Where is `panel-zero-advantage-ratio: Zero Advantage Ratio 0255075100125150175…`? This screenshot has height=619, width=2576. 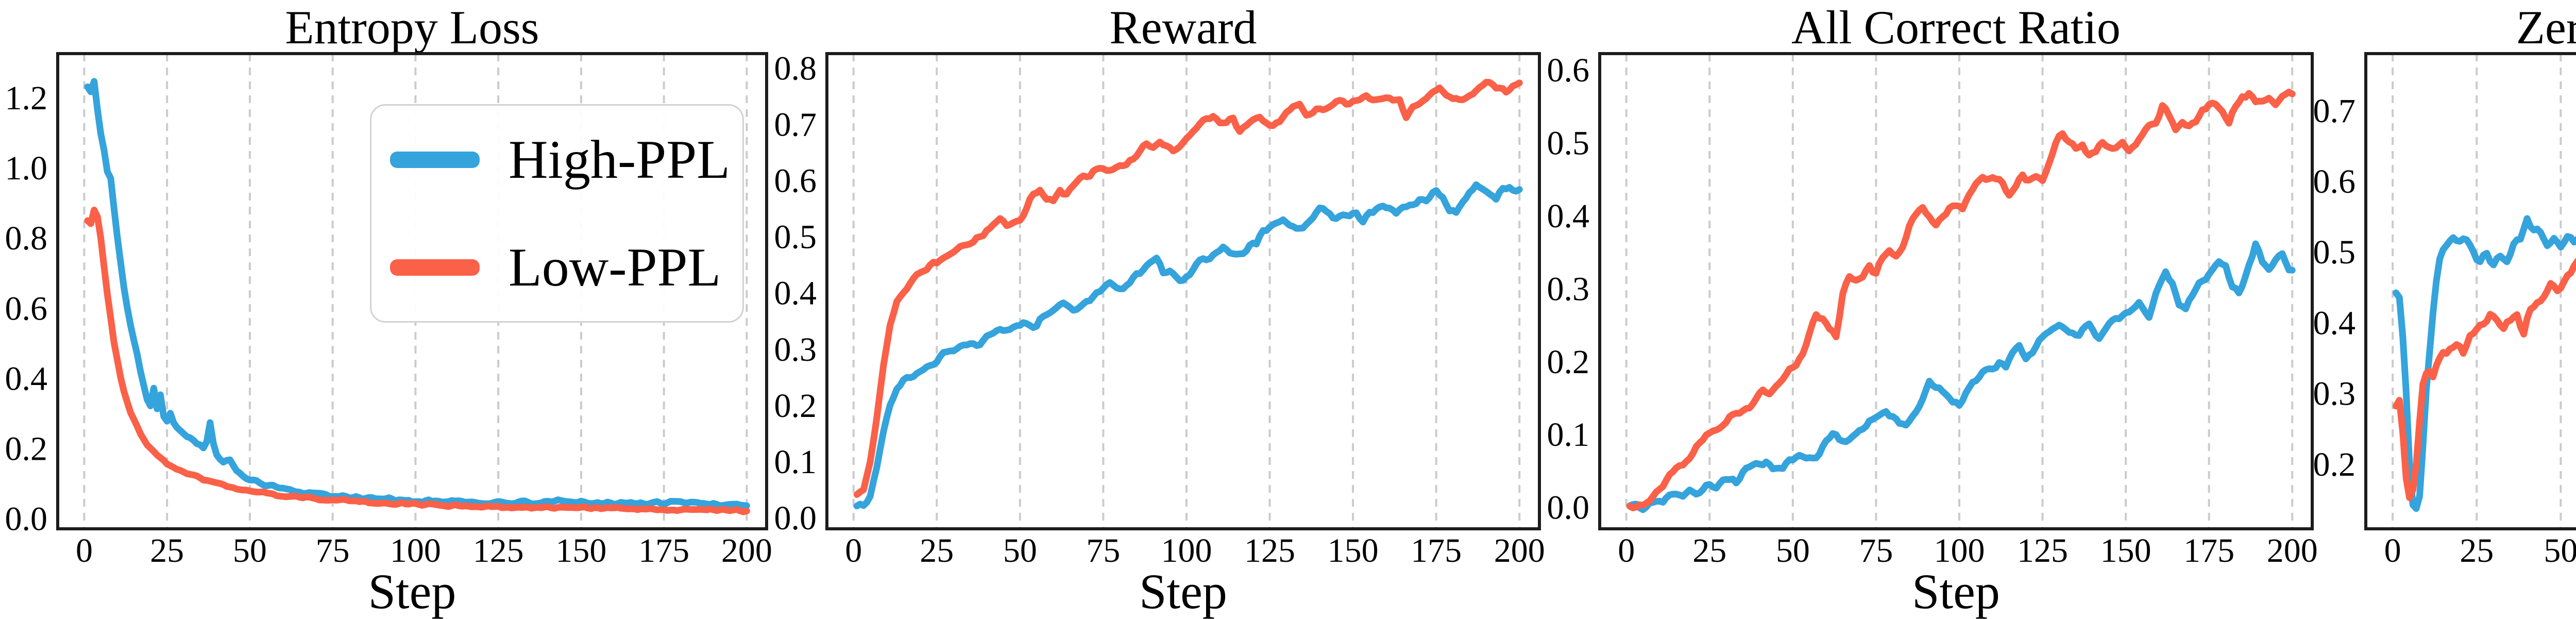 panel-zero-advantage-ratio: Zero Advantage Ratio 0255075100125150175… is located at coordinates (2444, 309).